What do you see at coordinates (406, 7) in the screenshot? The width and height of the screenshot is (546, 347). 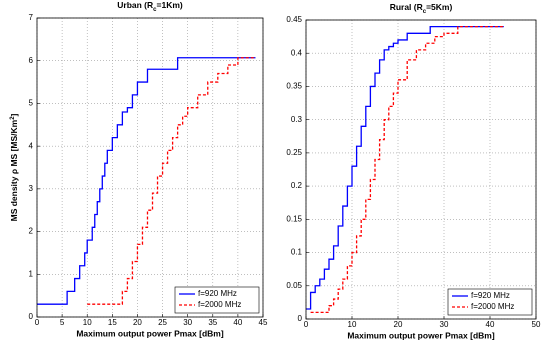 I see `title-part: Rural (R` at bounding box center [406, 7].